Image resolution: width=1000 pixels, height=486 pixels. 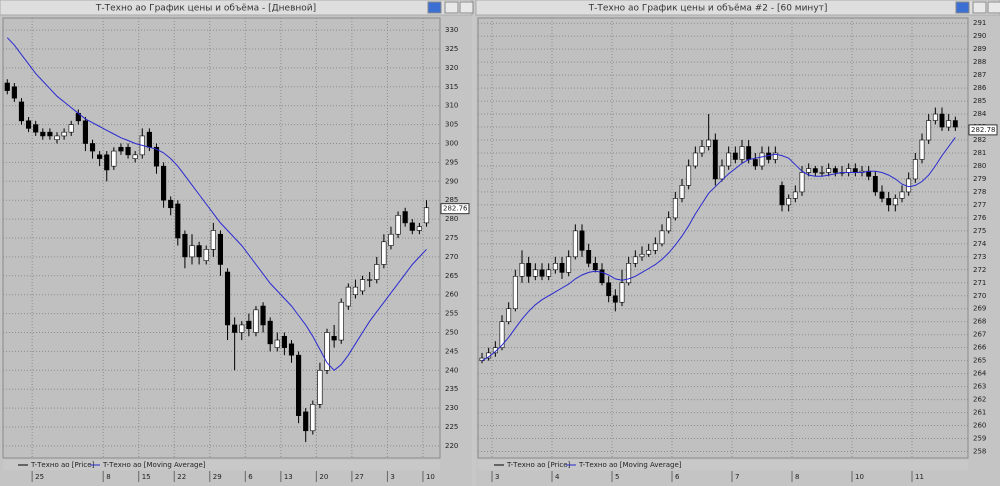 What do you see at coordinates (154, 465) in the screenshot?
I see `legend-label: T-Техно ао [Moving Average]` at bounding box center [154, 465].